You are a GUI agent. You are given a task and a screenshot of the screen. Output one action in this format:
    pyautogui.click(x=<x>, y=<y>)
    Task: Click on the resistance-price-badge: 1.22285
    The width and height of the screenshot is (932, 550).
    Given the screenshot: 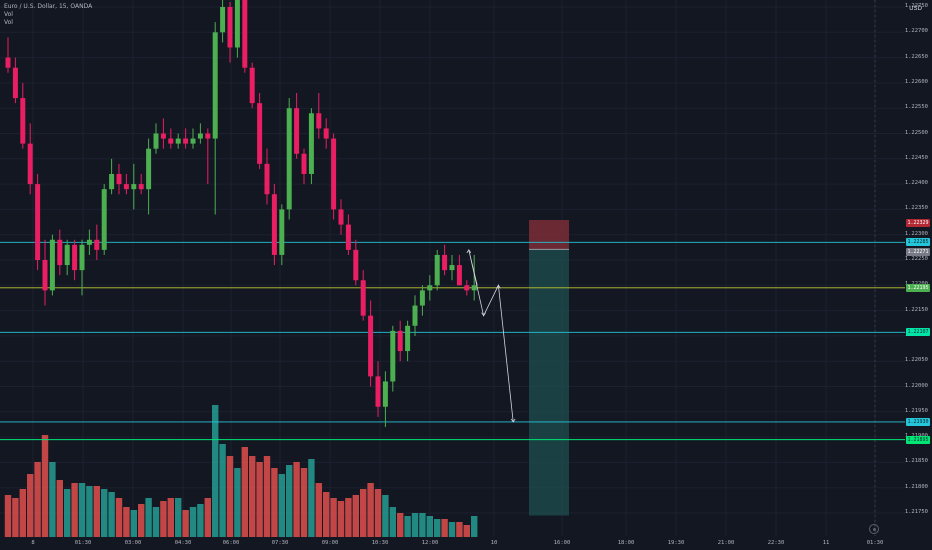 What is the action you would take?
    pyautogui.click(x=918, y=242)
    